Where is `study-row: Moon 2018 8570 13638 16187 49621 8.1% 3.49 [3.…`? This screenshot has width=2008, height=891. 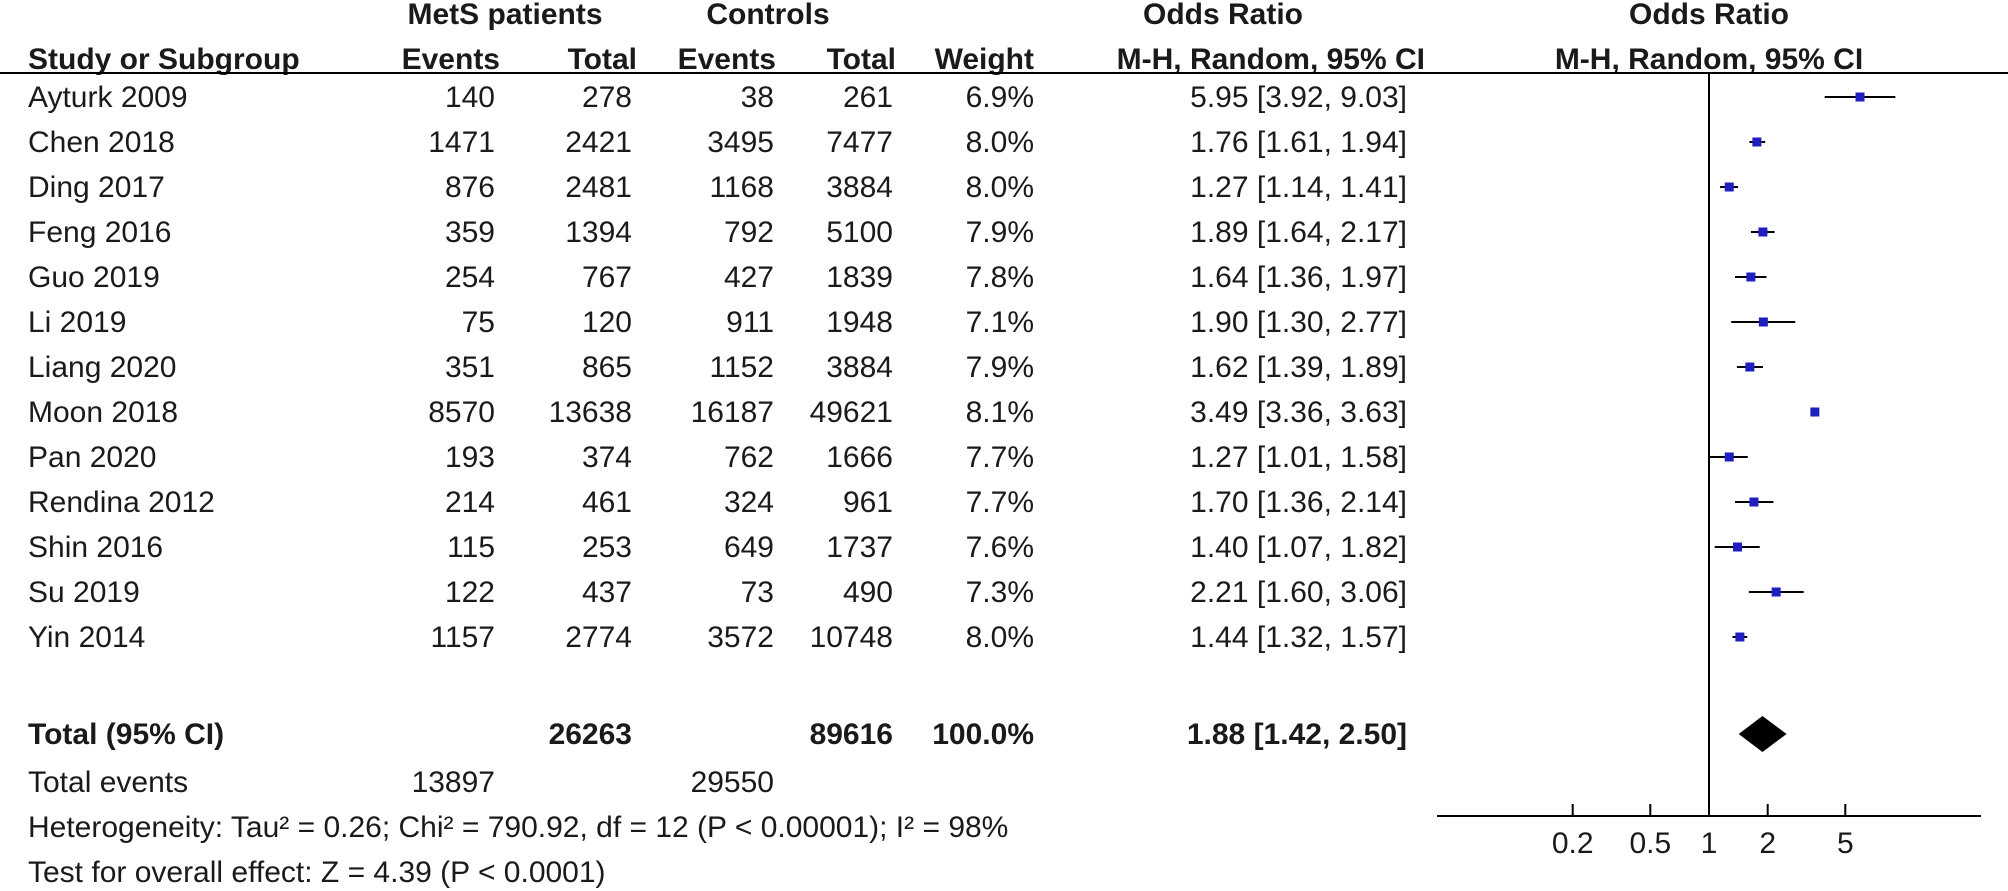
study-row: Moon 2018 8570 13638 16187 49621 8.1% 3.49 [3.… is located at coordinates (717, 412).